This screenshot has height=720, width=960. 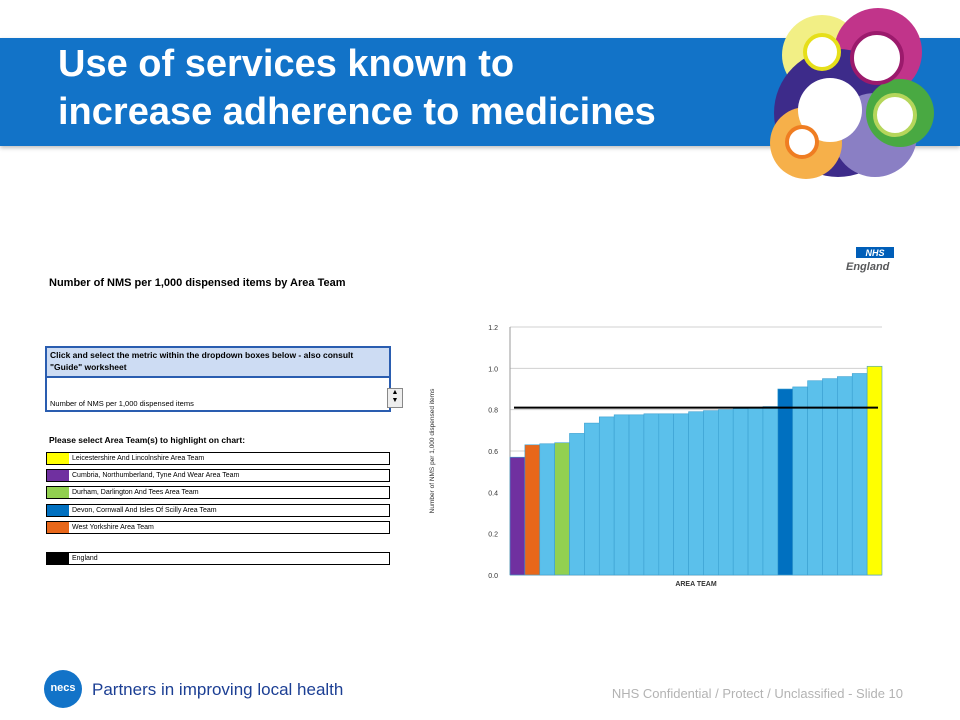 What do you see at coordinates (493, 369) in the screenshot?
I see `y-tick-label: 1.0` at bounding box center [493, 369].